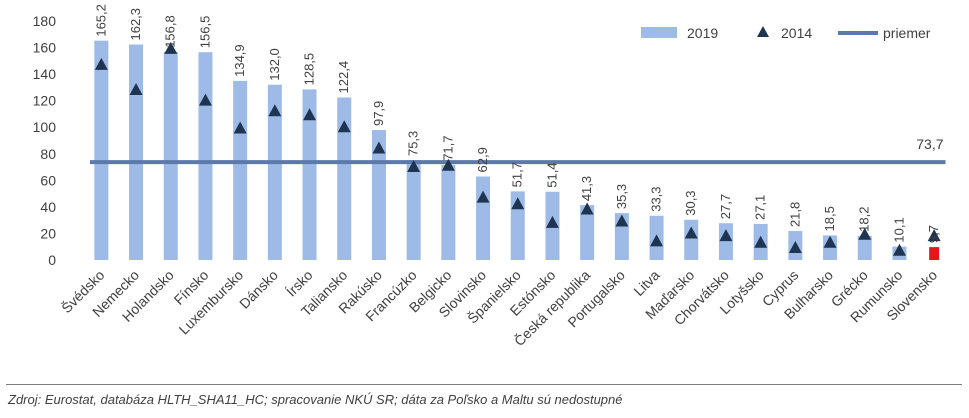 The width and height of the screenshot is (969, 418). I want to click on value-label-Belgicko: 71,7, so click(447, 147).